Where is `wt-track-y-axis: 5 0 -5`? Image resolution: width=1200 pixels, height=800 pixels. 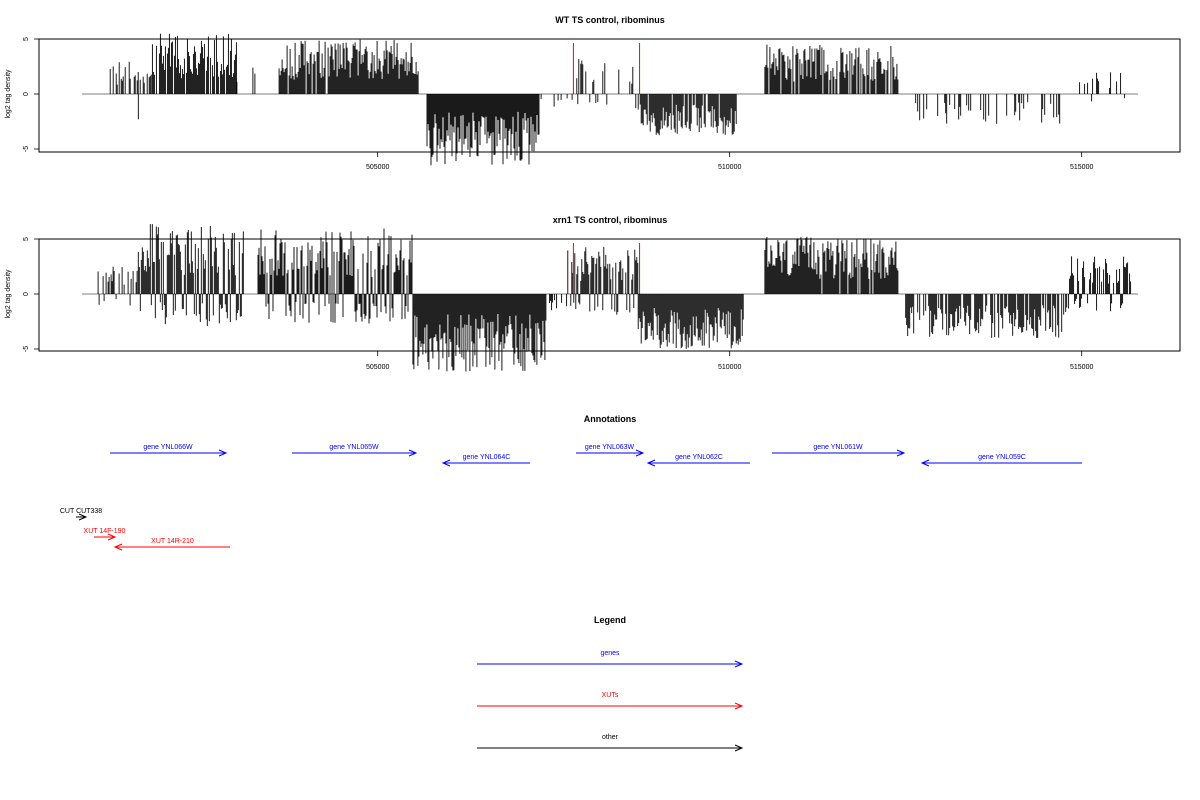
wt-track-y-axis: 5 0 -5 is located at coordinates (31, 94).